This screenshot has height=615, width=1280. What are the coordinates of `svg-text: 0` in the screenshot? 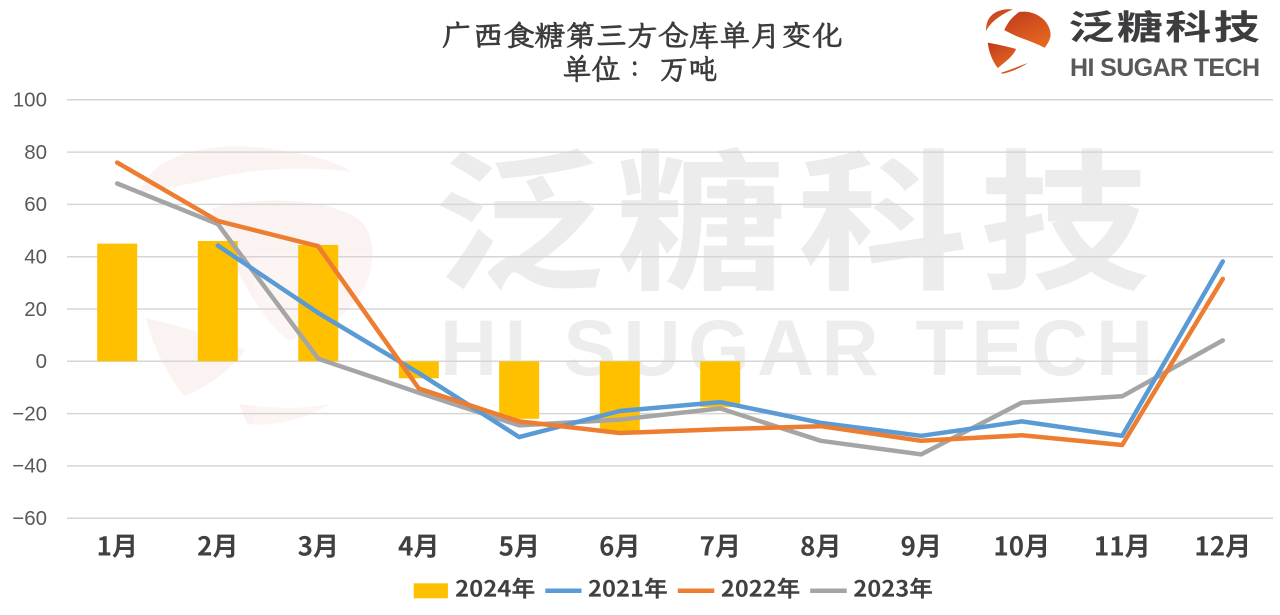 It's located at (41, 361).